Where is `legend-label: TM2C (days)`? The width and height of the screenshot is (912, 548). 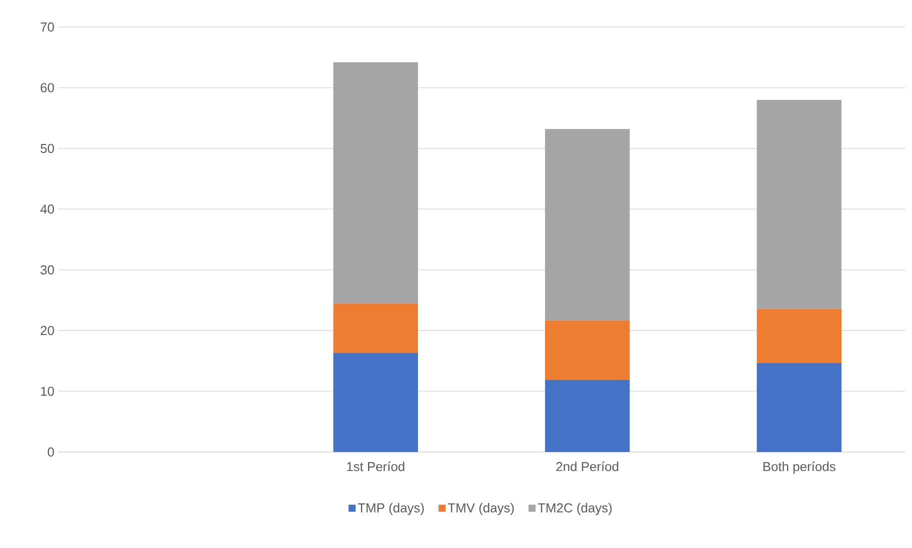 legend-label: TM2C (days) is located at coordinates (575, 509).